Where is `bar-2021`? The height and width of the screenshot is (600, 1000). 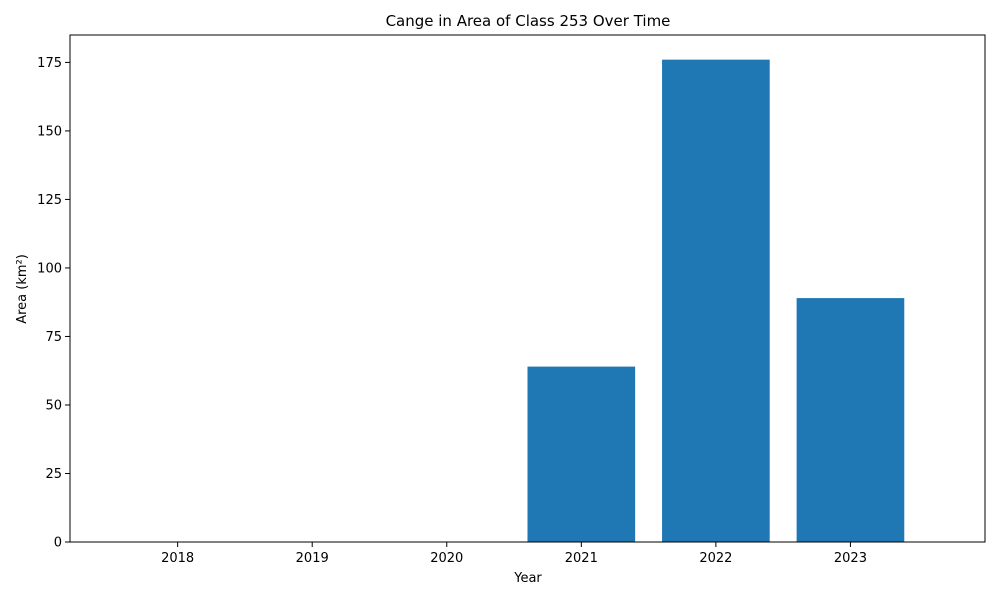 bar-2021 is located at coordinates (581, 454).